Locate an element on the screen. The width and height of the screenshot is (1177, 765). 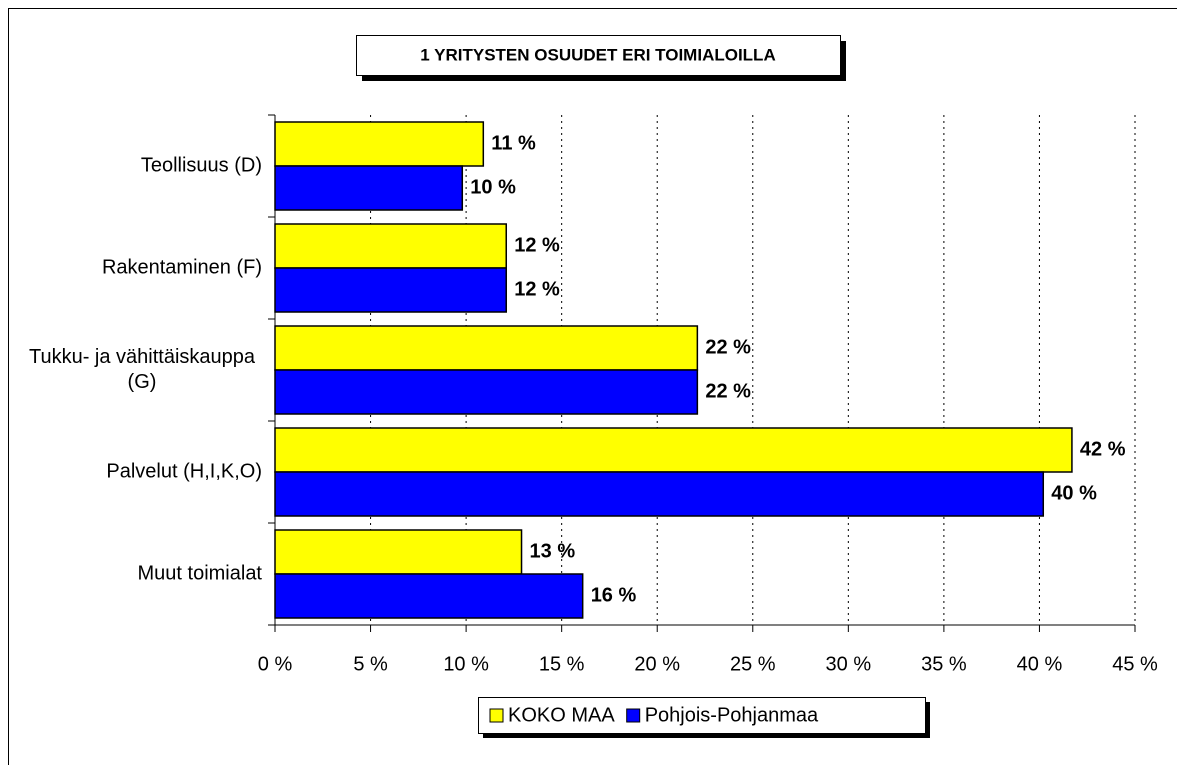
legend-box is located at coordinates (702, 715).